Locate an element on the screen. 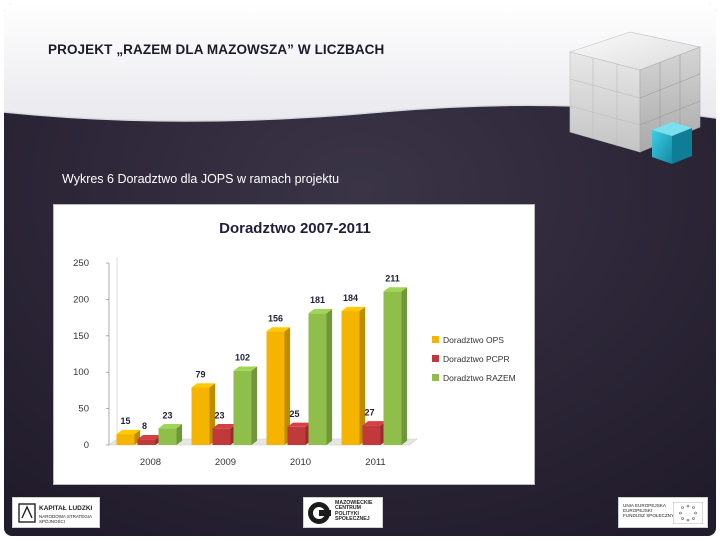 The width and height of the screenshot is (720, 540). logo-center-line-1: MAZOWIECKIE is located at coordinates (354, 503).